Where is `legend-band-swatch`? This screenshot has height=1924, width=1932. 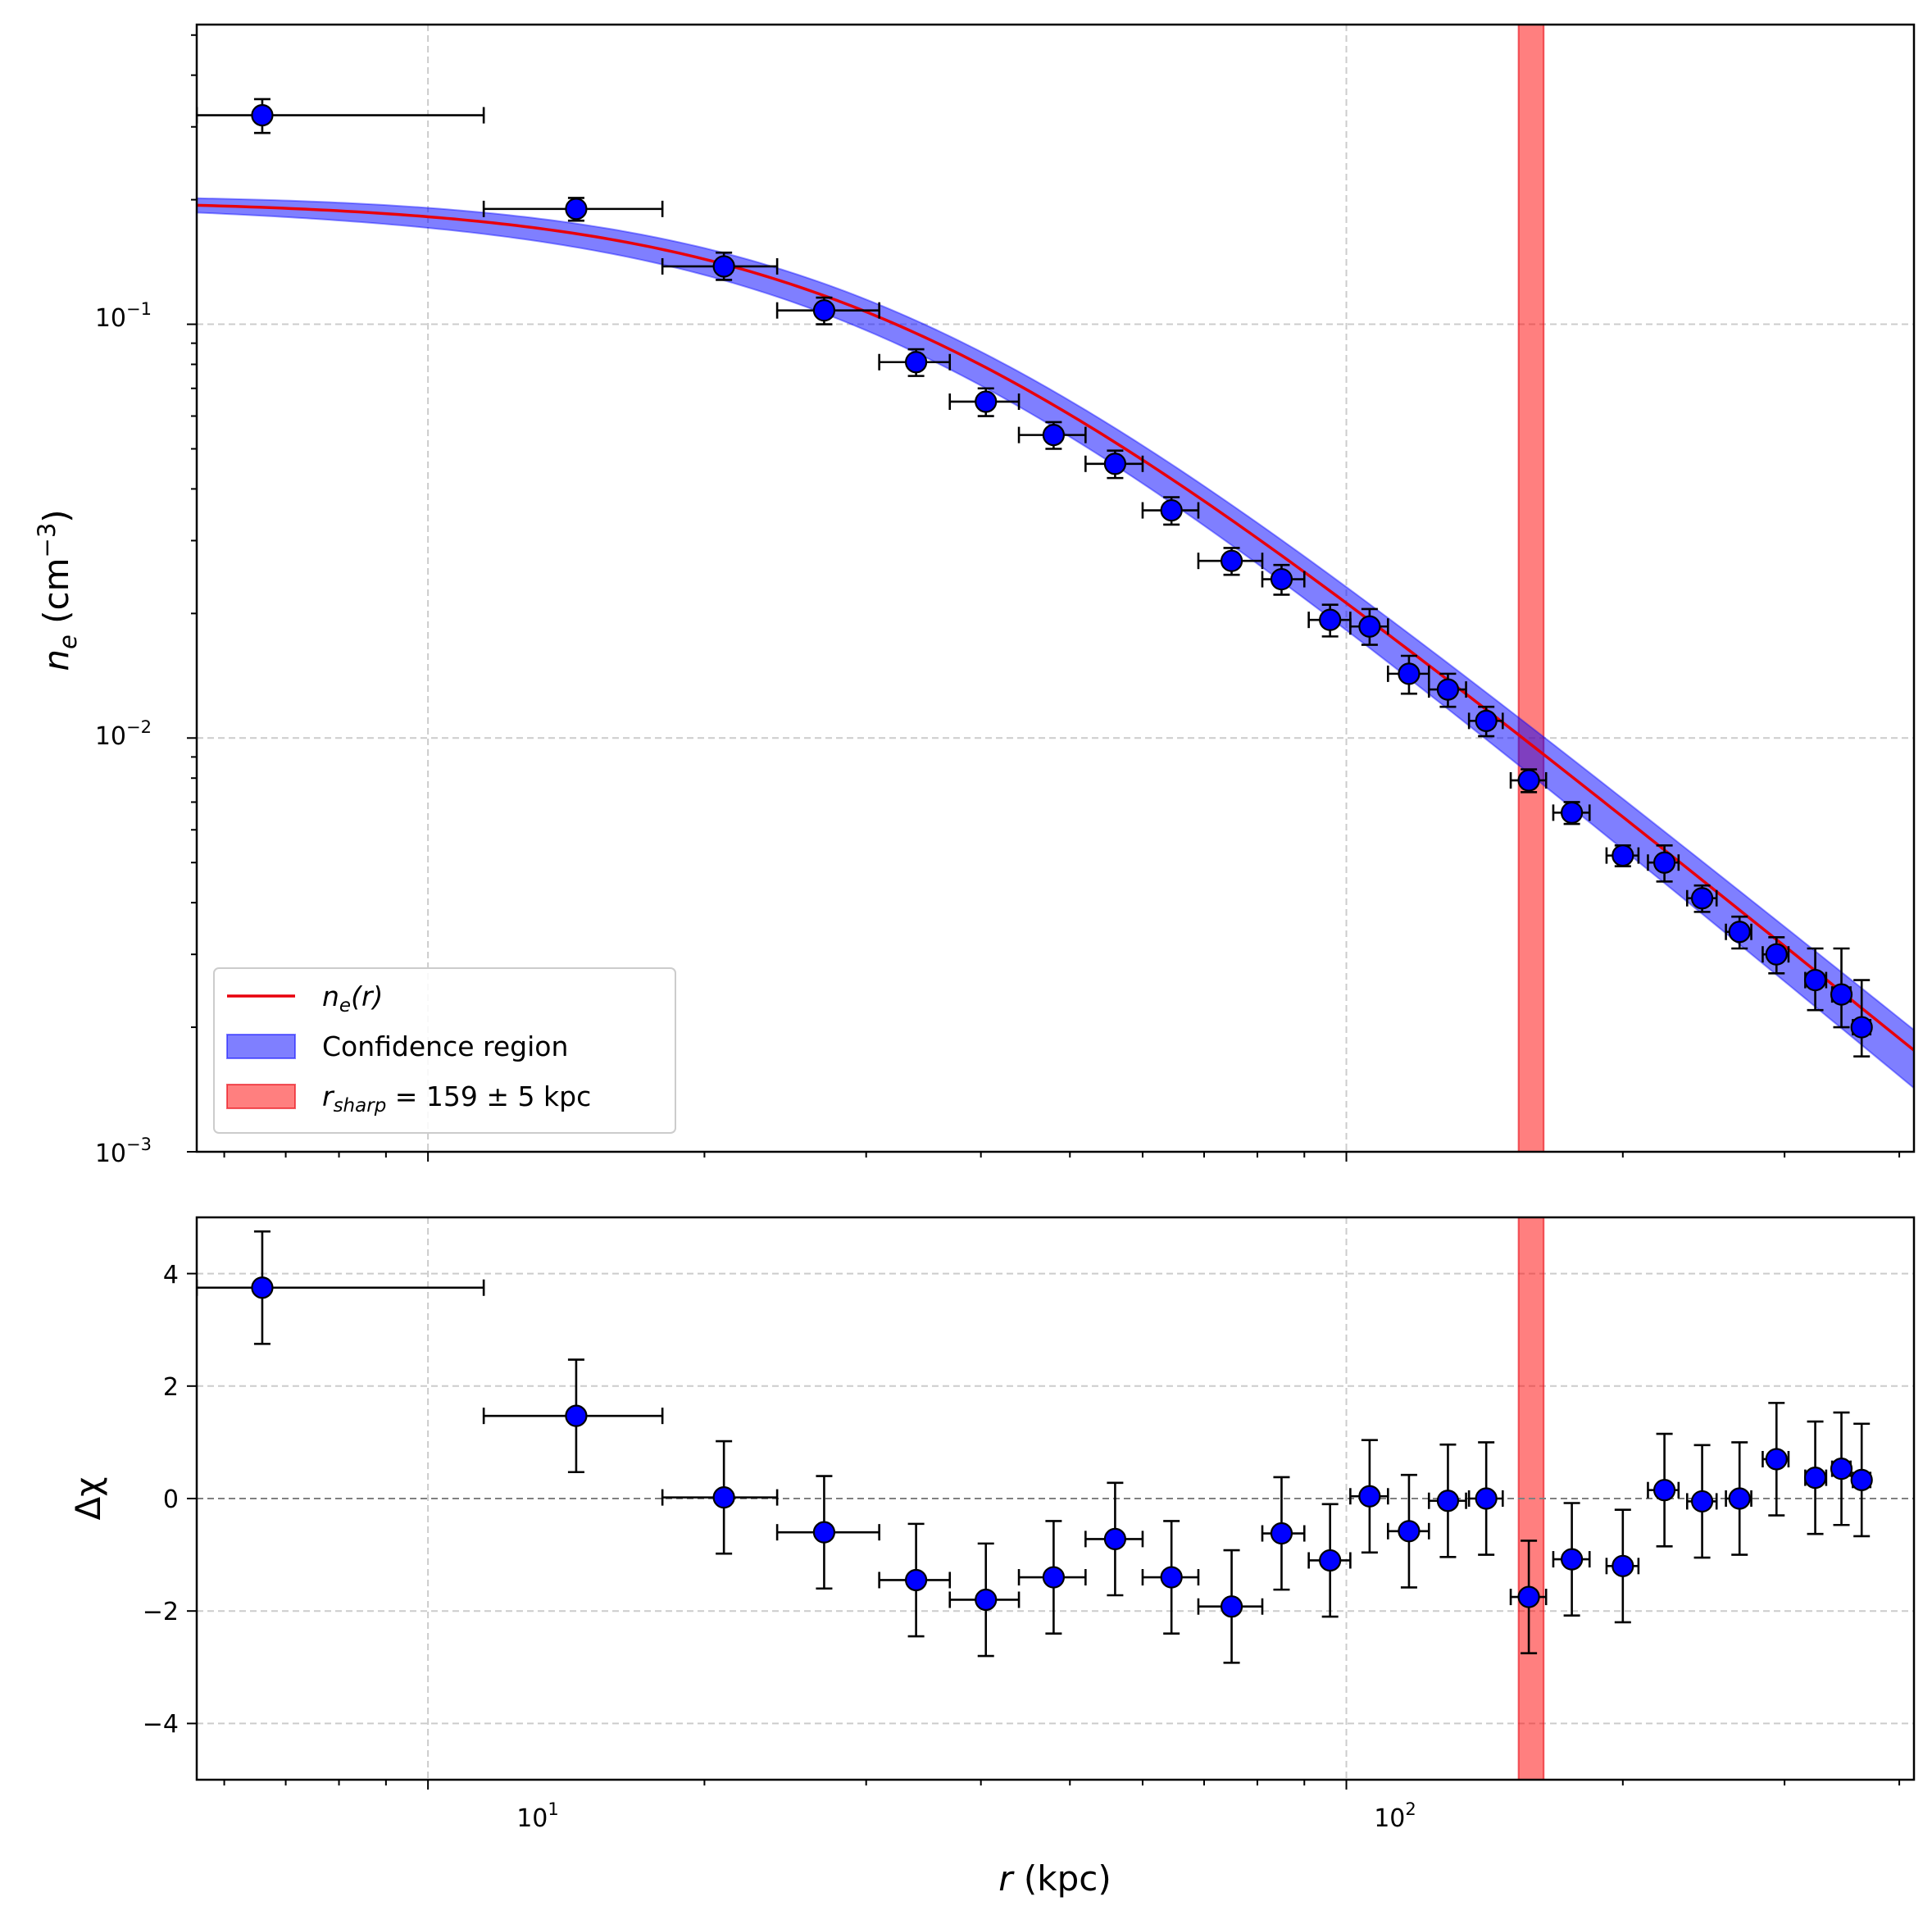 legend-band-swatch is located at coordinates (261, 1096).